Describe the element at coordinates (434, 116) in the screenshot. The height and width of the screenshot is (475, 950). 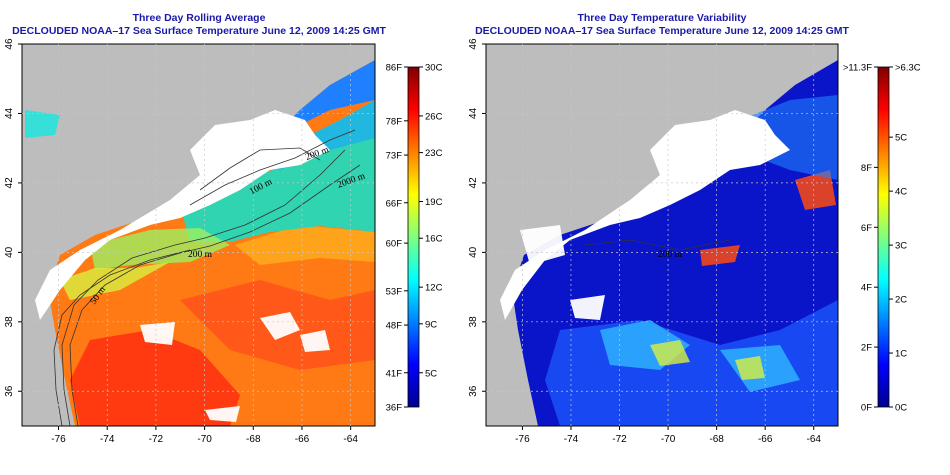
I see `colorbar-label-c: 26C` at that location.